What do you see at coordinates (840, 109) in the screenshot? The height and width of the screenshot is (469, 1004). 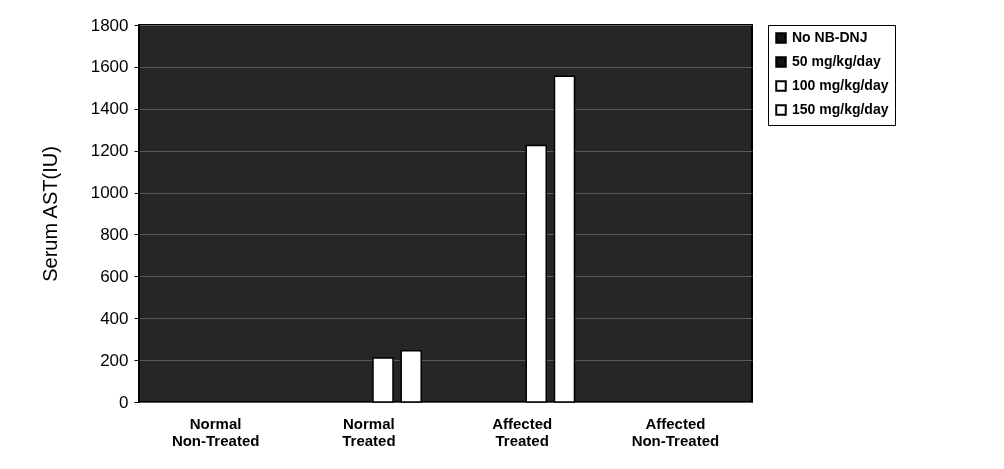 I see `legend-label: 150 mg/kg/day` at bounding box center [840, 109].